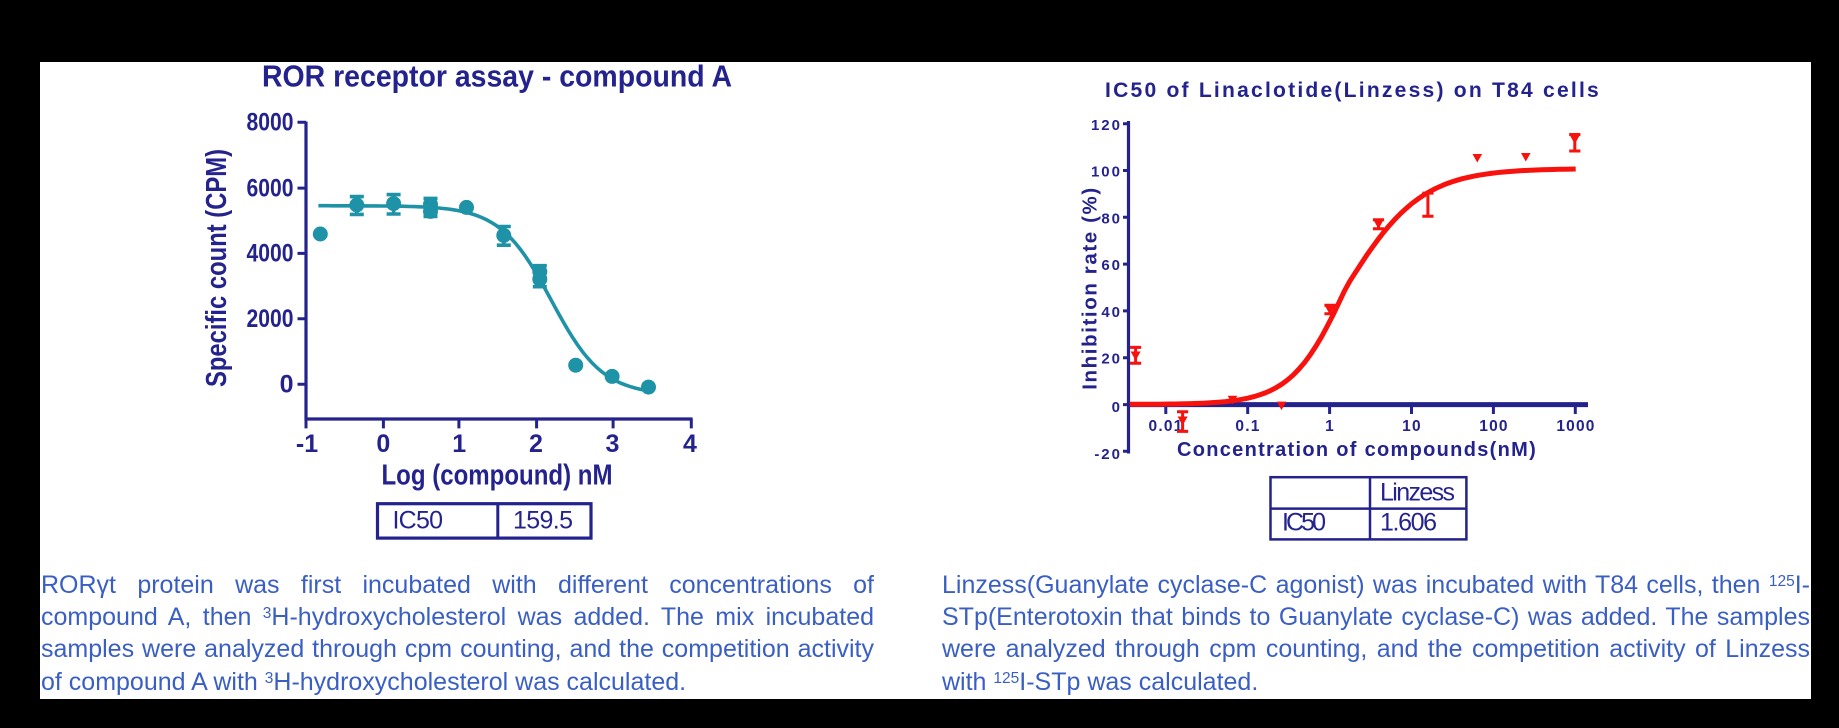 The height and width of the screenshot is (728, 1839). What do you see at coordinates (1111, 218) in the screenshot?
I see `svg-text: 80` at bounding box center [1111, 218].